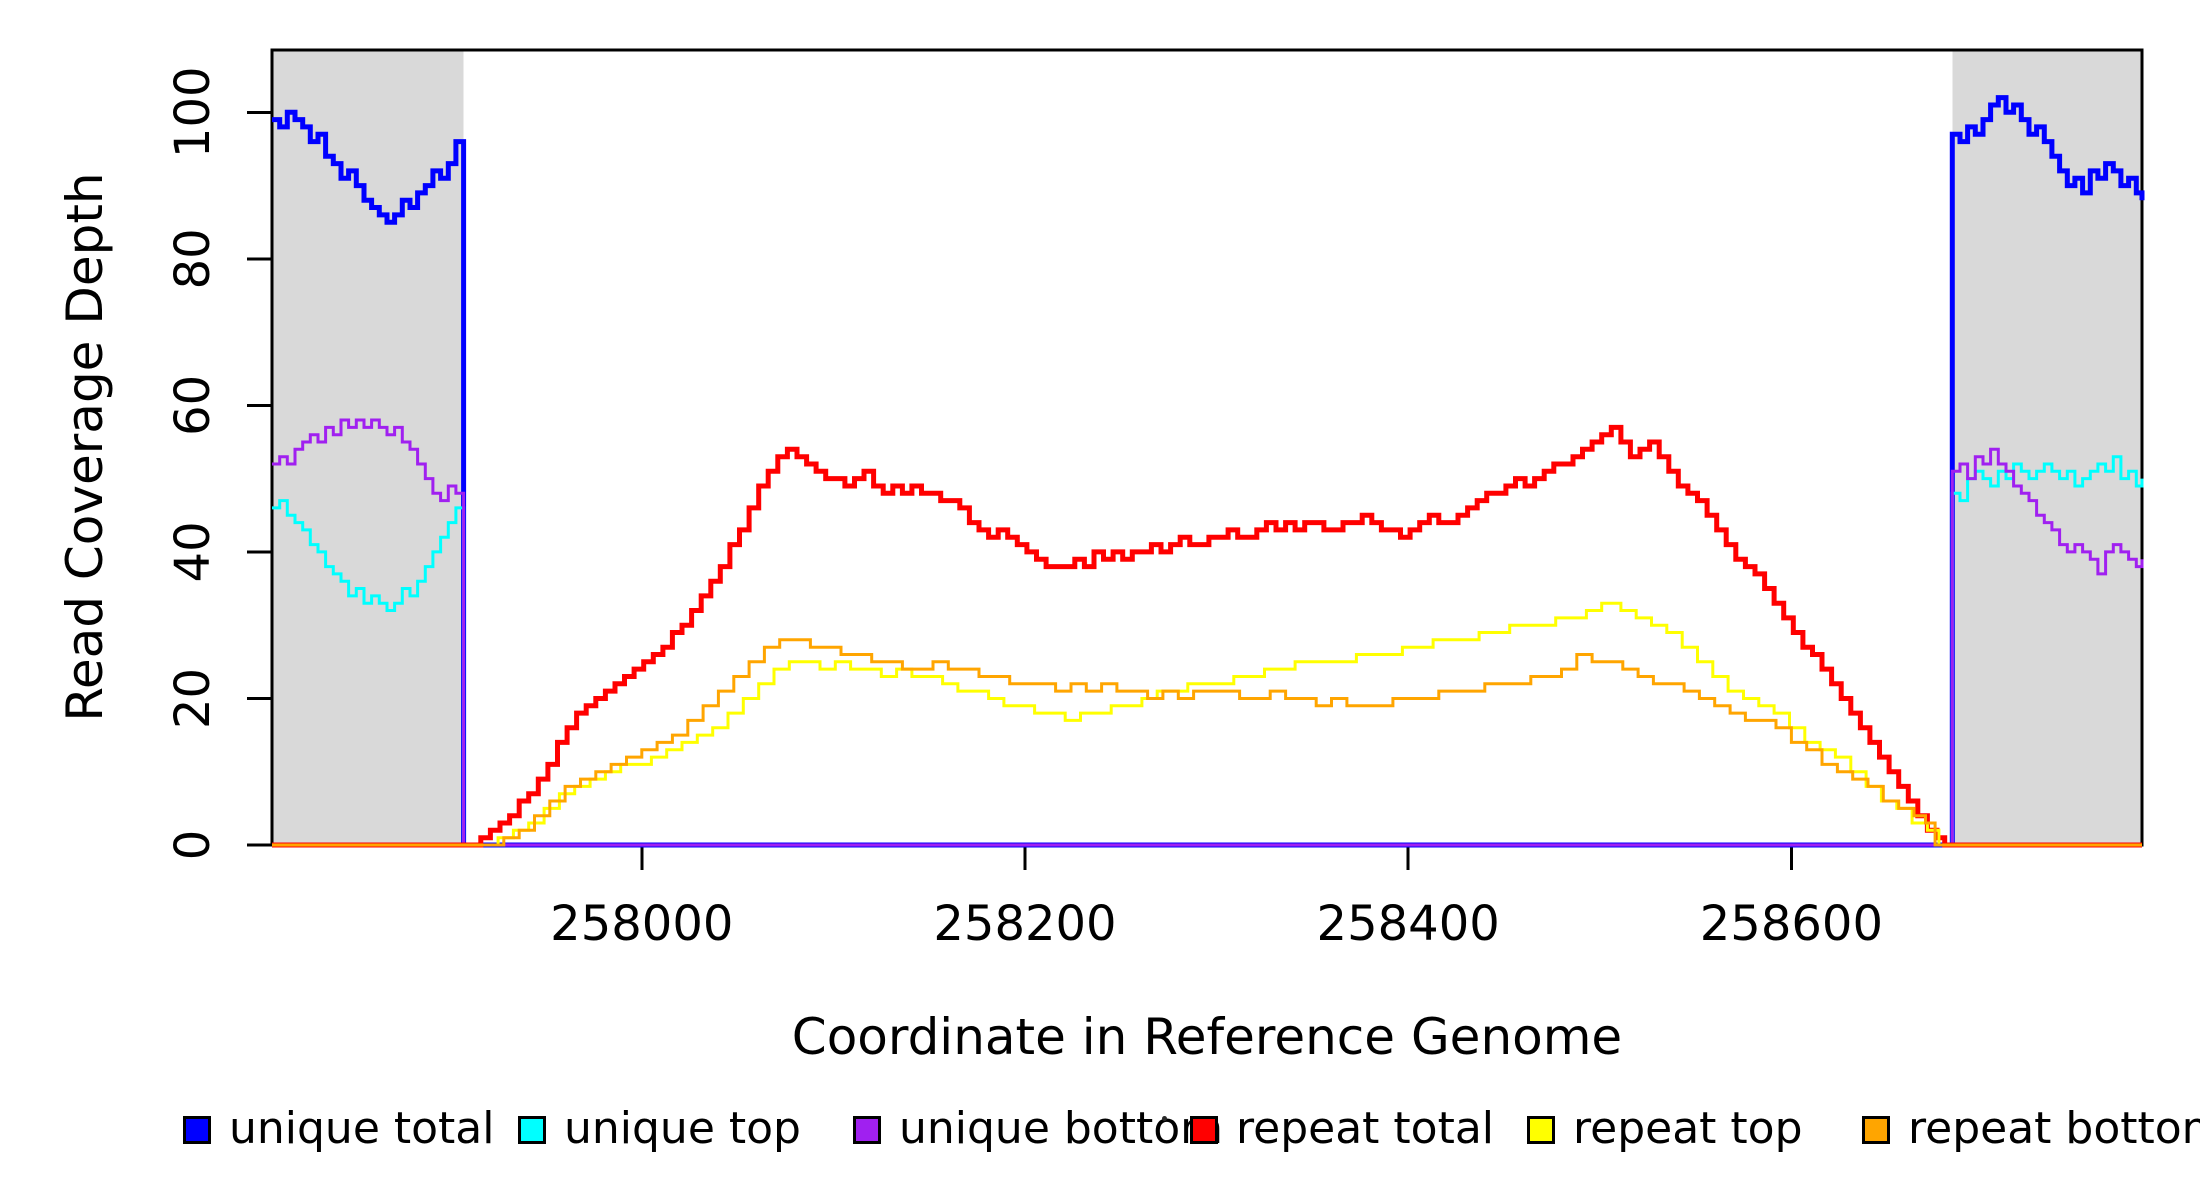 This screenshot has height=1200, width=2200. I want to click on legend-label-unique-total: unique total, so click(362, 1128).